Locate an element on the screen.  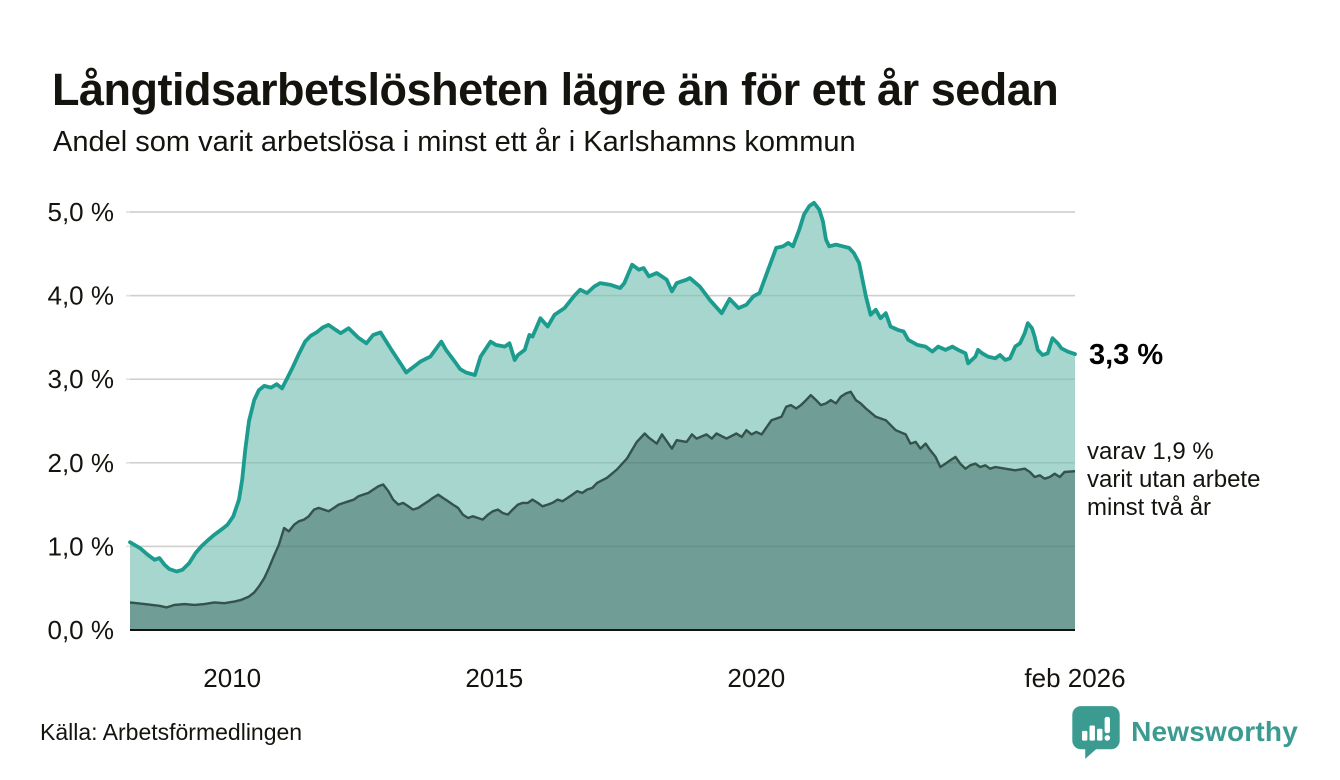
newsworthy-logo: Newsworthy is located at coordinates (1184, 732).